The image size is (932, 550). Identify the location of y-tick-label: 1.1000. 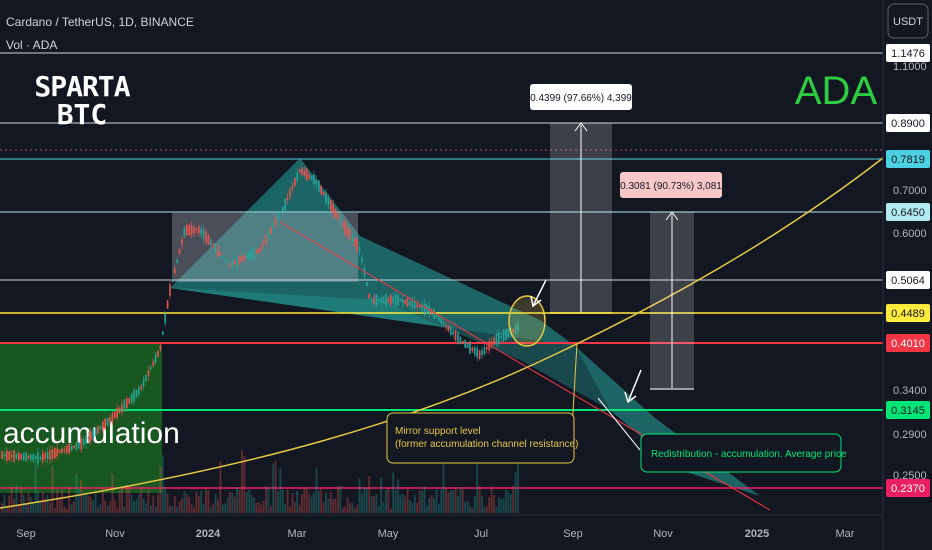
(910, 67).